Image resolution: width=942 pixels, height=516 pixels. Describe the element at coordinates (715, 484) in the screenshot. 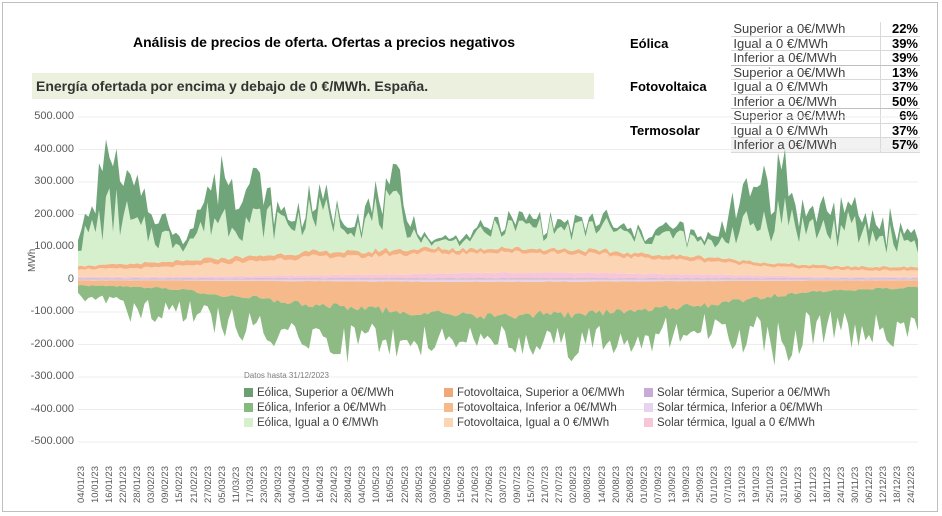

I see `x-tick-label: 01/10/23` at that location.